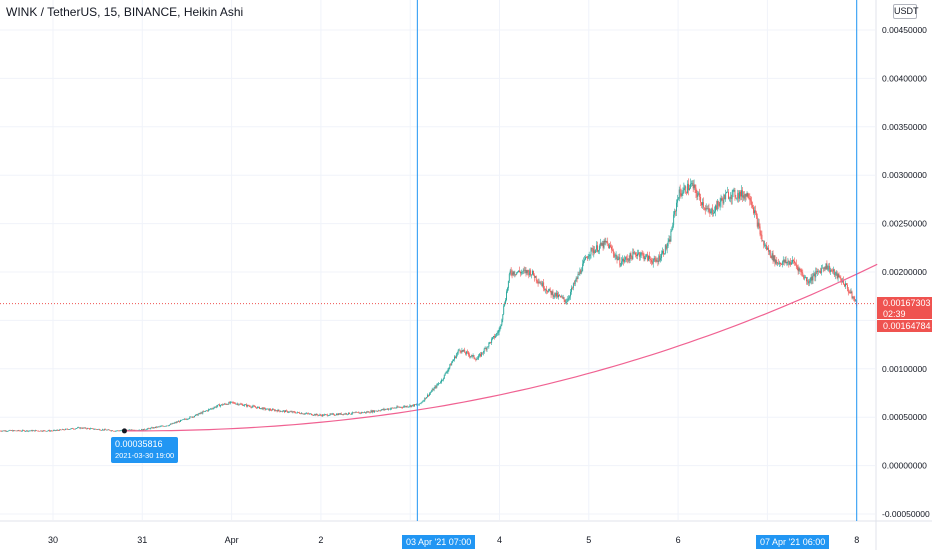  I want to click on last-price-value: 0.00167303, so click(907, 303).